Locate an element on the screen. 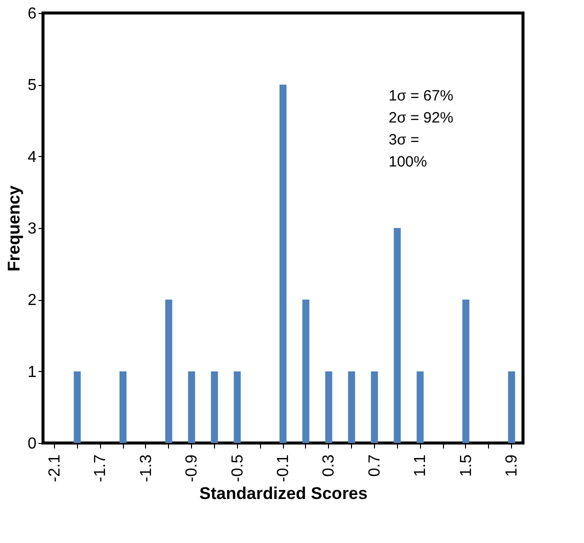  x-axis-title: Standardized Scores is located at coordinates (283, 494).